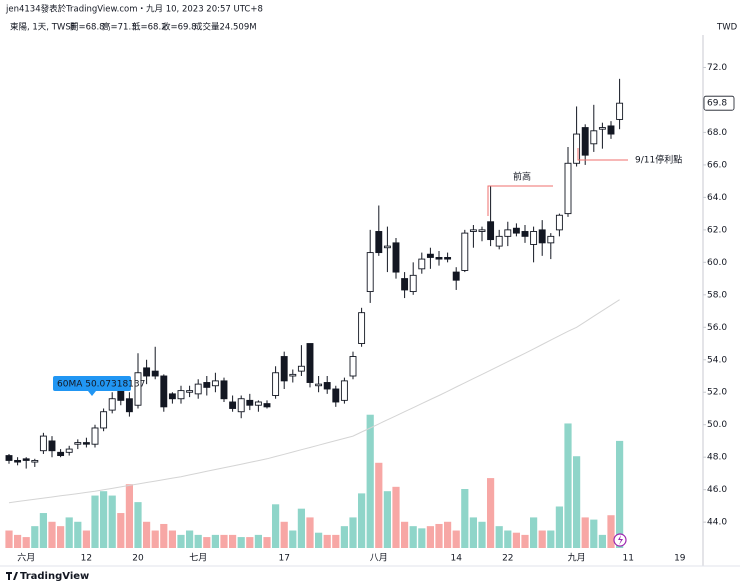  Describe the element at coordinates (179, 27) in the screenshot. I see `close-label: 收=69.8` at that location.